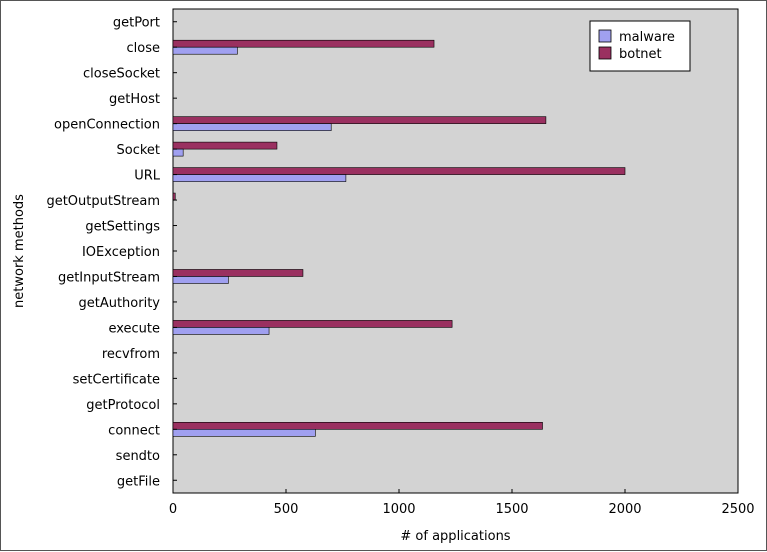 This screenshot has width=767, height=552. I want to click on bar-botnet-openConnection, so click(359, 120).